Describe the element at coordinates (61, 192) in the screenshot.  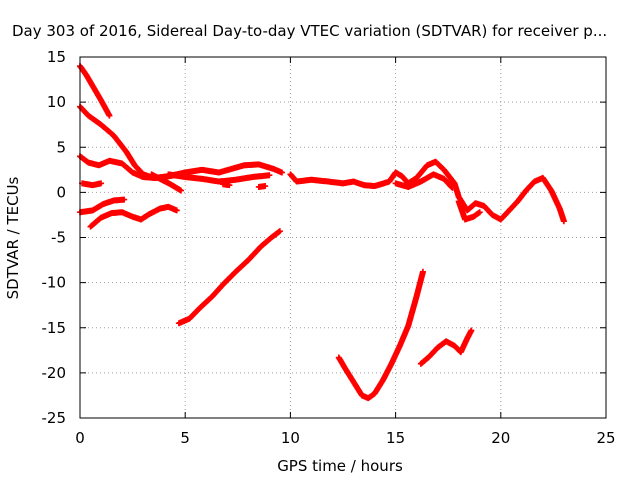
I see `y-tick-label: 0` at that location.